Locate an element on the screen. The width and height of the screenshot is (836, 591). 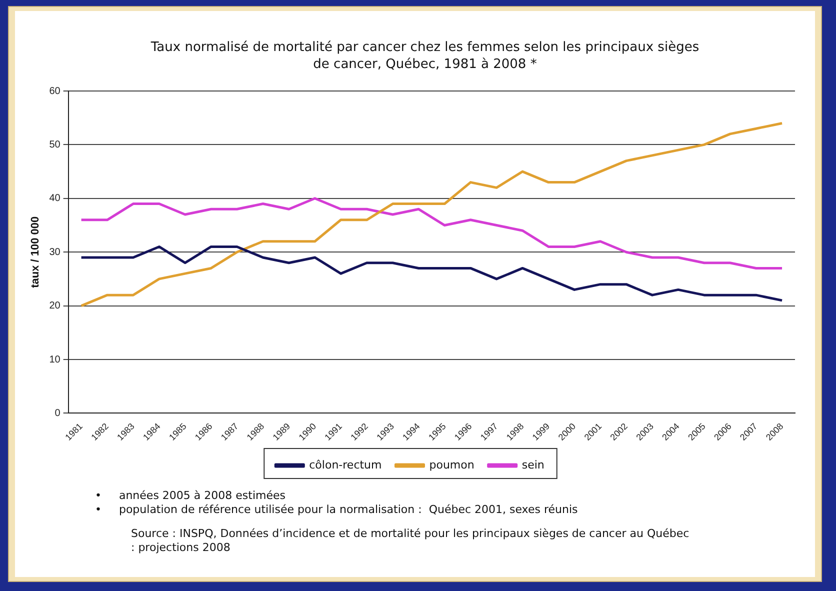
y-tick-label: 10 is located at coordinates (55, 360).